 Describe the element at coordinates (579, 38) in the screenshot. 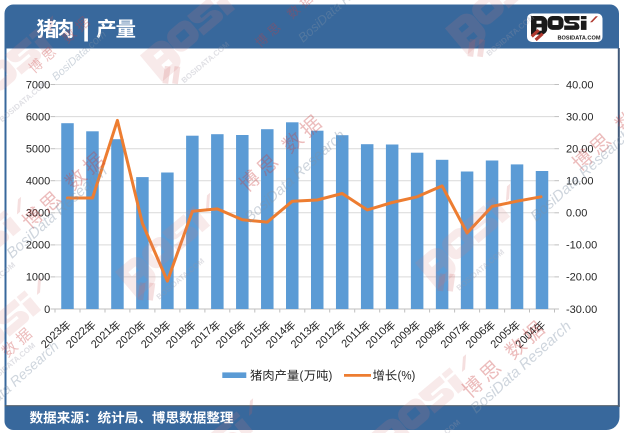

I see `svg-text: BOSIDATA.COM` at that location.